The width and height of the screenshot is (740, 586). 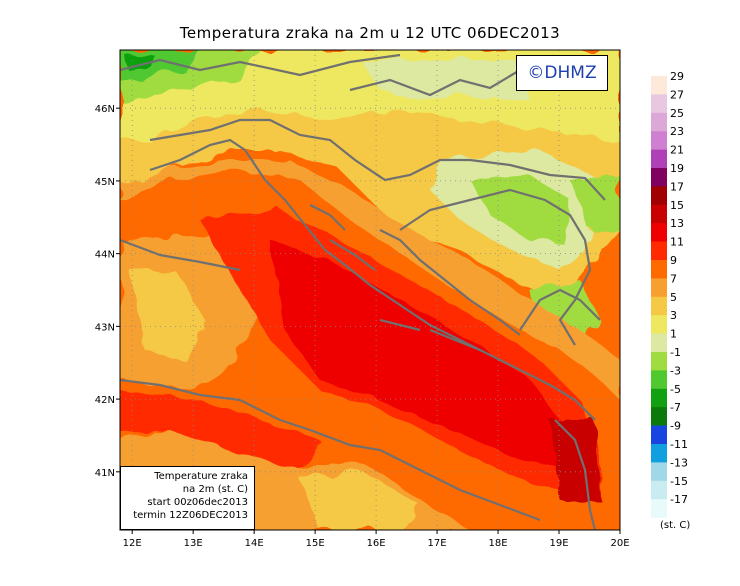 What do you see at coordinates (677, 168) in the screenshot?
I see `colorbar-label: 19` at bounding box center [677, 168].